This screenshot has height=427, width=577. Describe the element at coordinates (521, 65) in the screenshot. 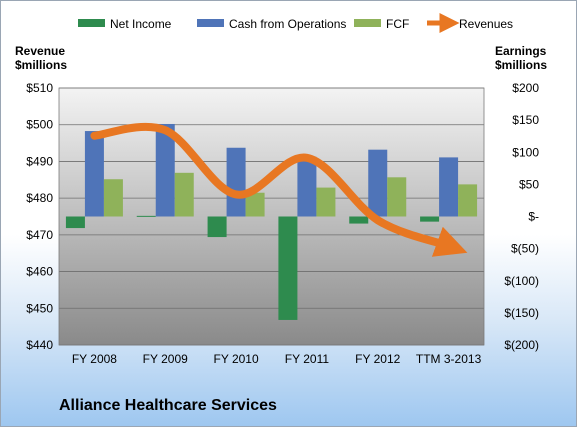

I see `right-axis-title: $millions` at that location.